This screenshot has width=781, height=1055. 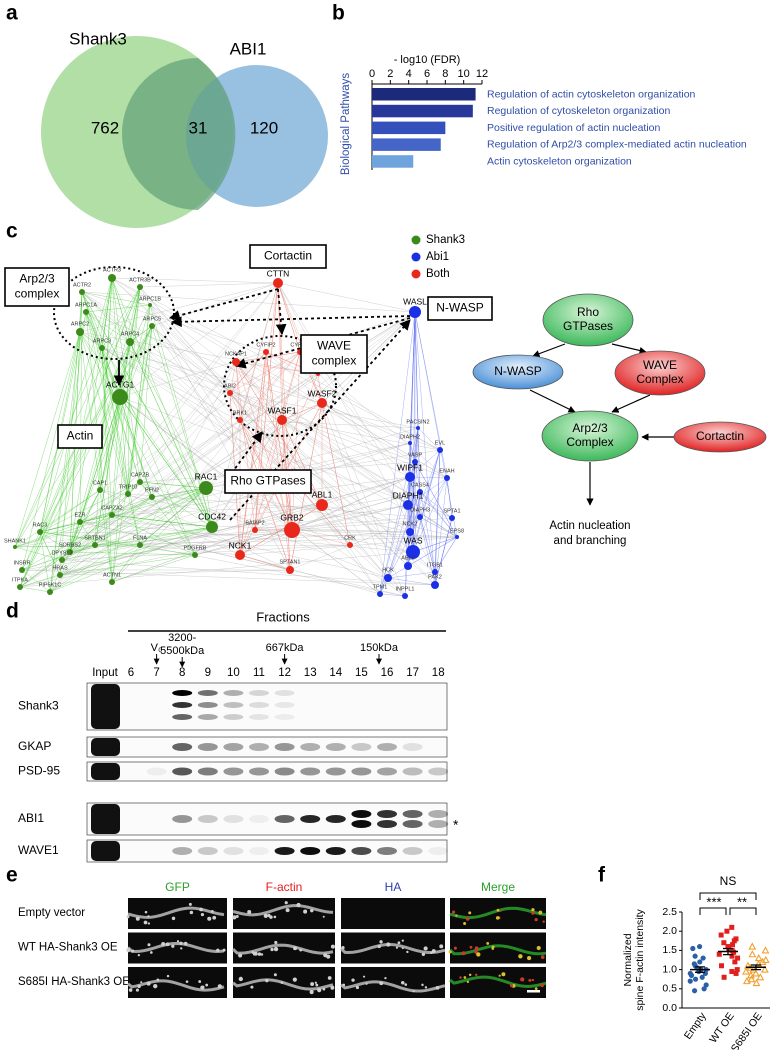 I want to click on node-label: HCK, so click(x=388, y=570).